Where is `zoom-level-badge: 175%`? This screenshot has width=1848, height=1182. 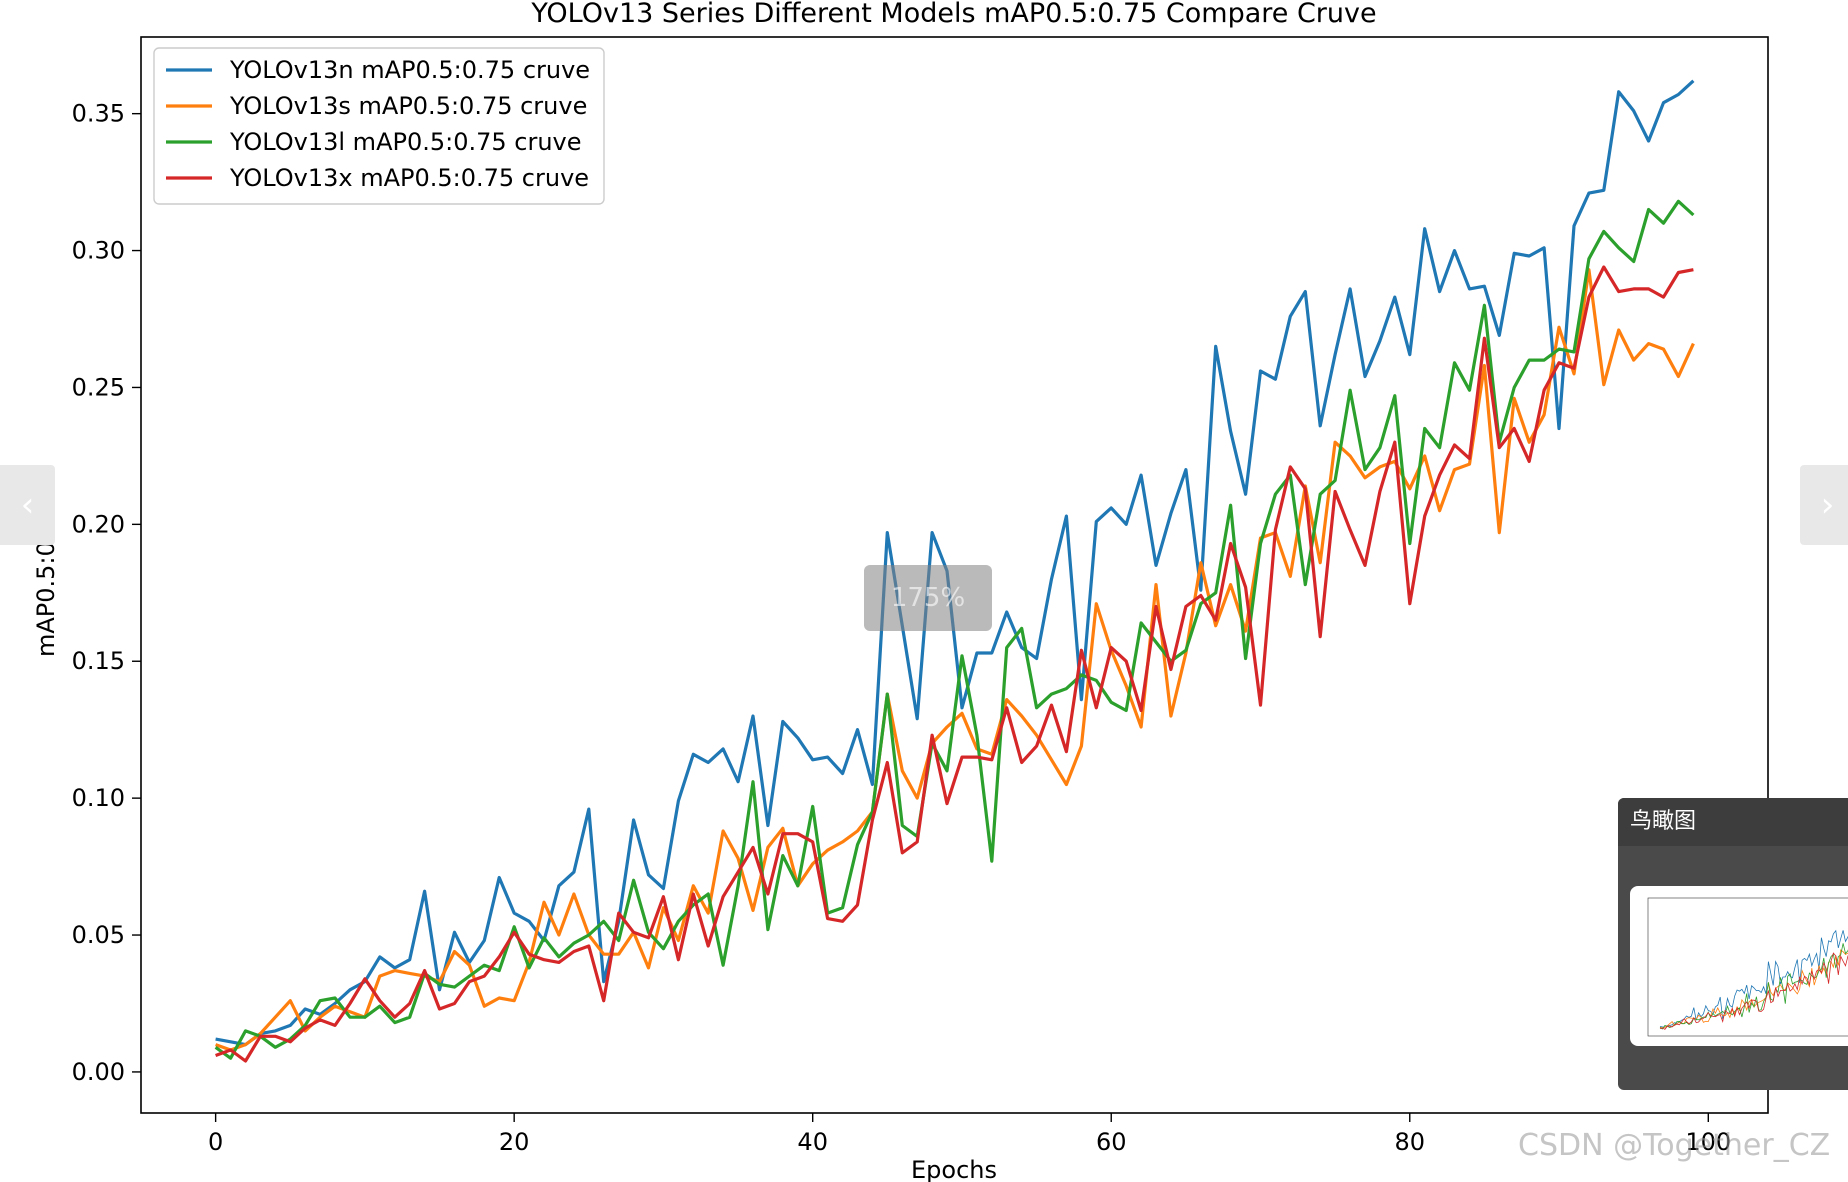 zoom-level-badge: 175% is located at coordinates (928, 598).